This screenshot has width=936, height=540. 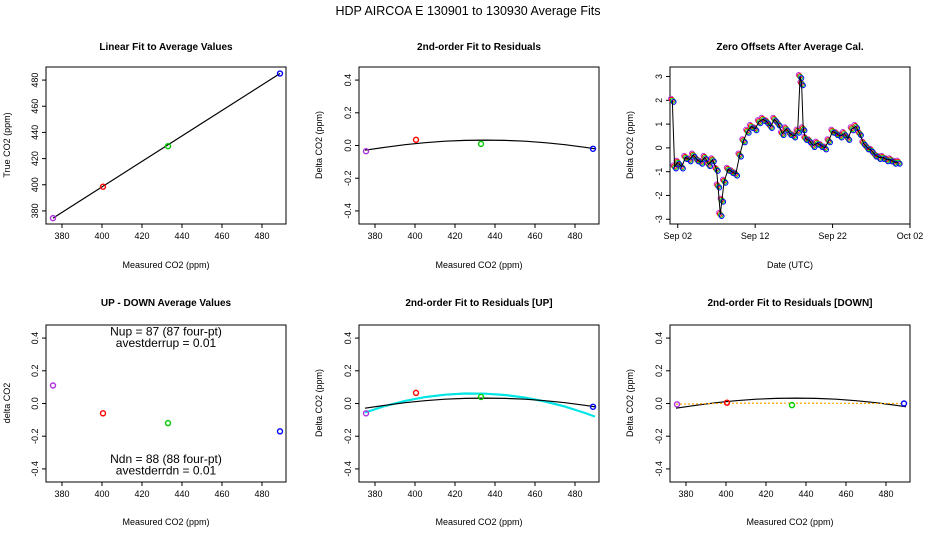 What do you see at coordinates (659, 172) in the screenshot?
I see `y-tick-label: -1` at bounding box center [659, 172].